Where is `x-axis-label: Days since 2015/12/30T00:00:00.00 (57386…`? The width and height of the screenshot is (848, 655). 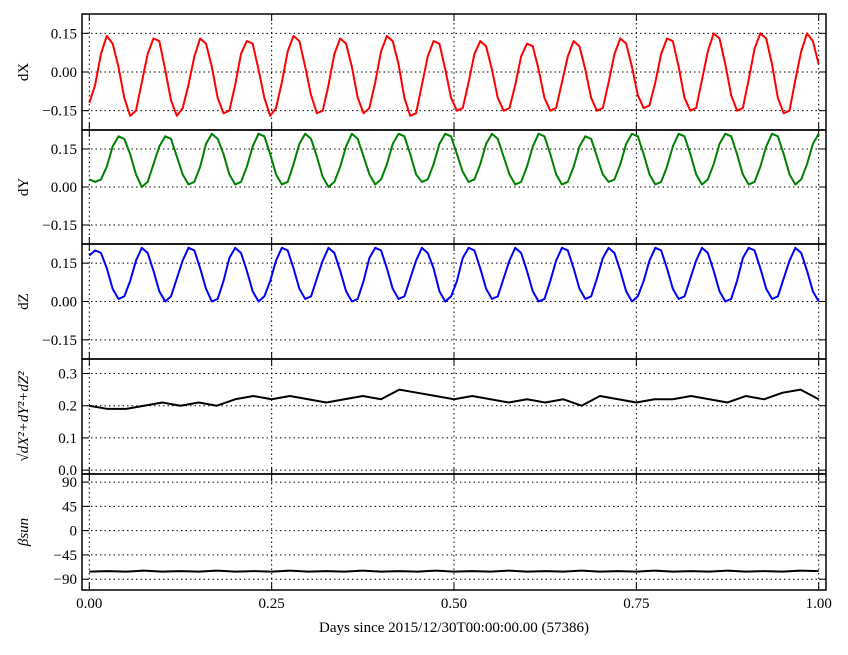
x-axis-label: Days since 2015/12/30T00:00:00.00 (57386… is located at coordinates (454, 628).